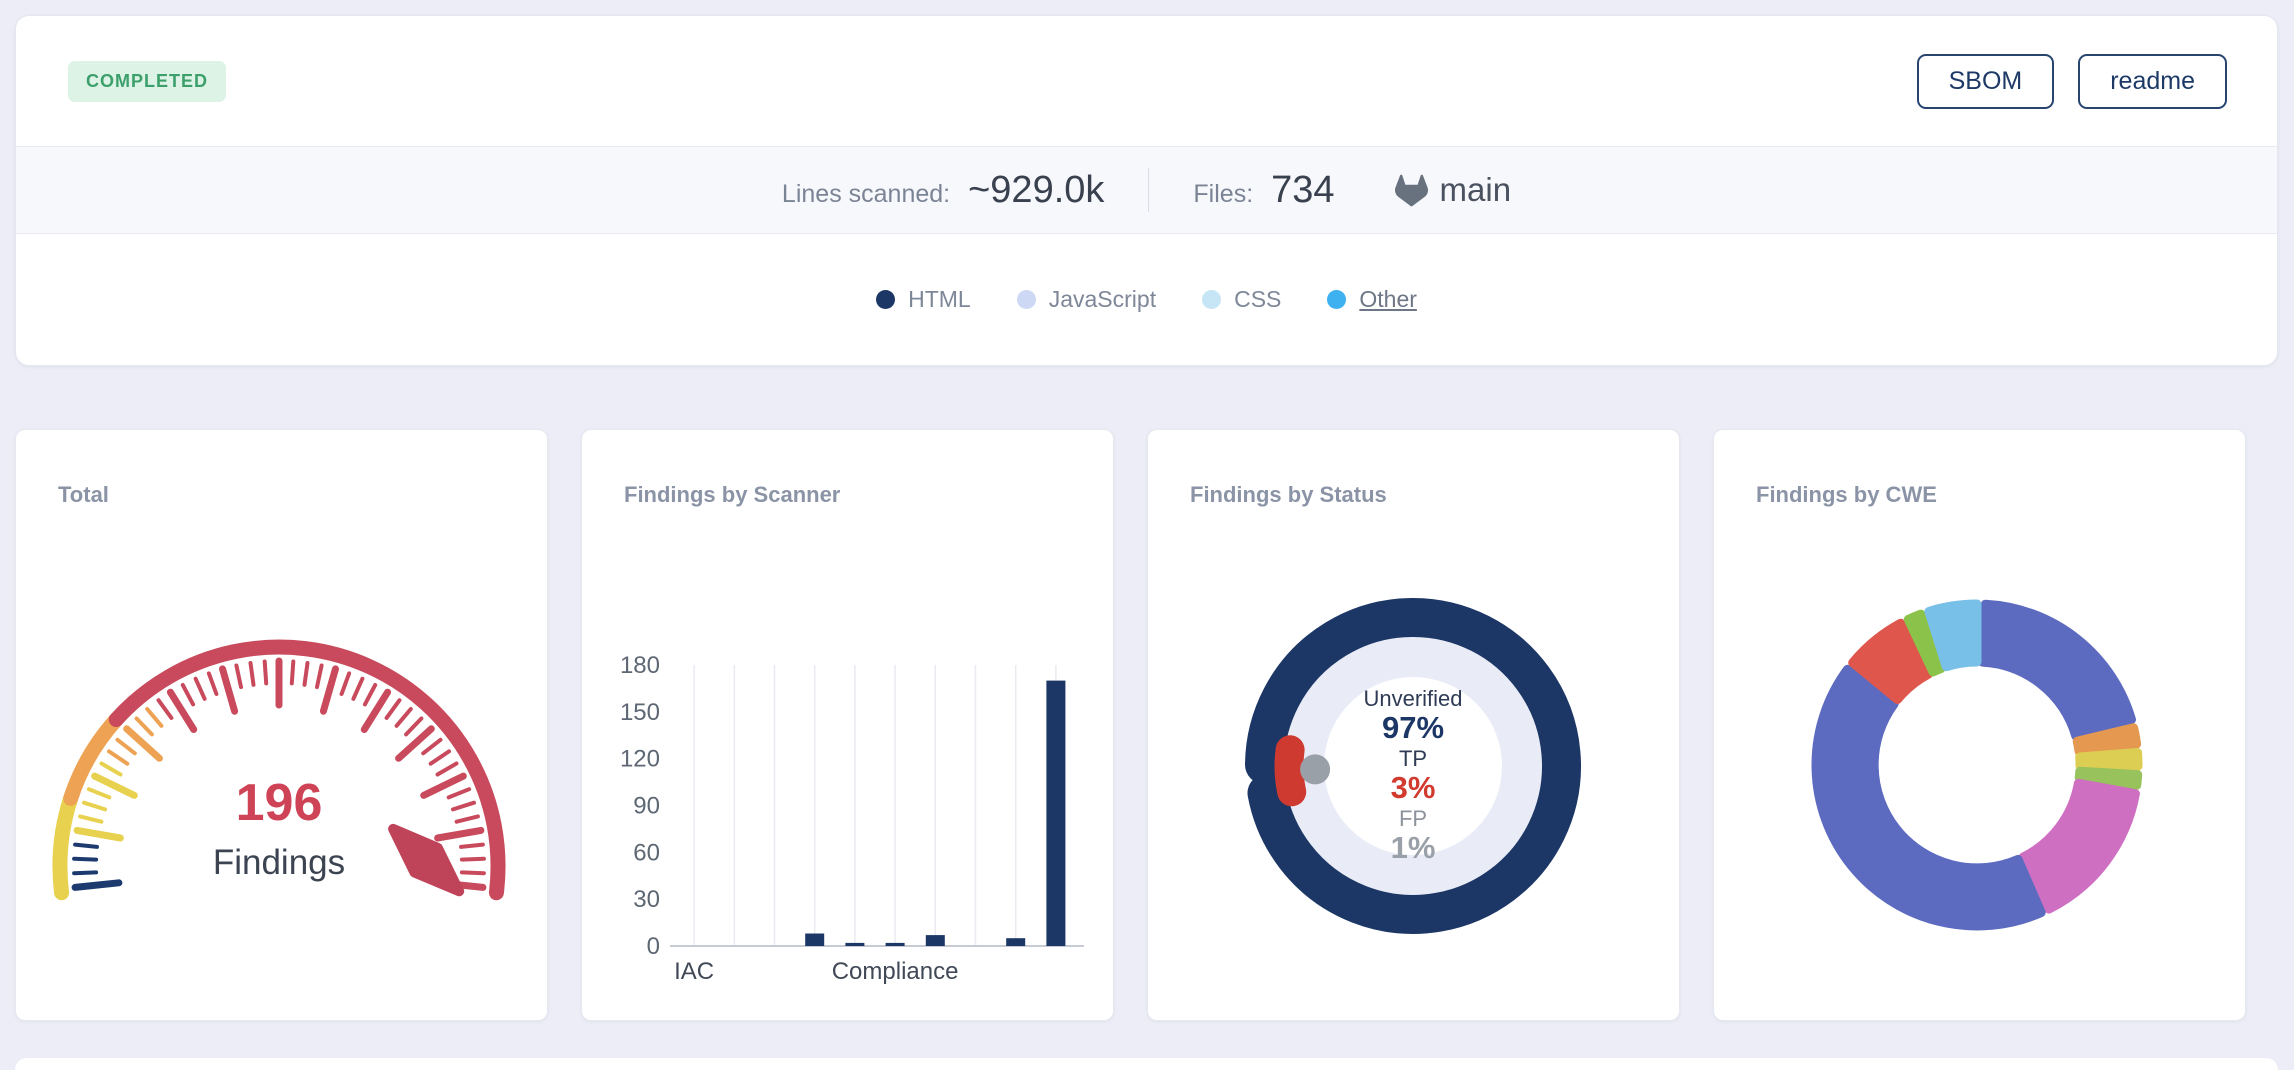 The height and width of the screenshot is (1070, 2294). I want to click on legend-item-other: Other, so click(1372, 299).